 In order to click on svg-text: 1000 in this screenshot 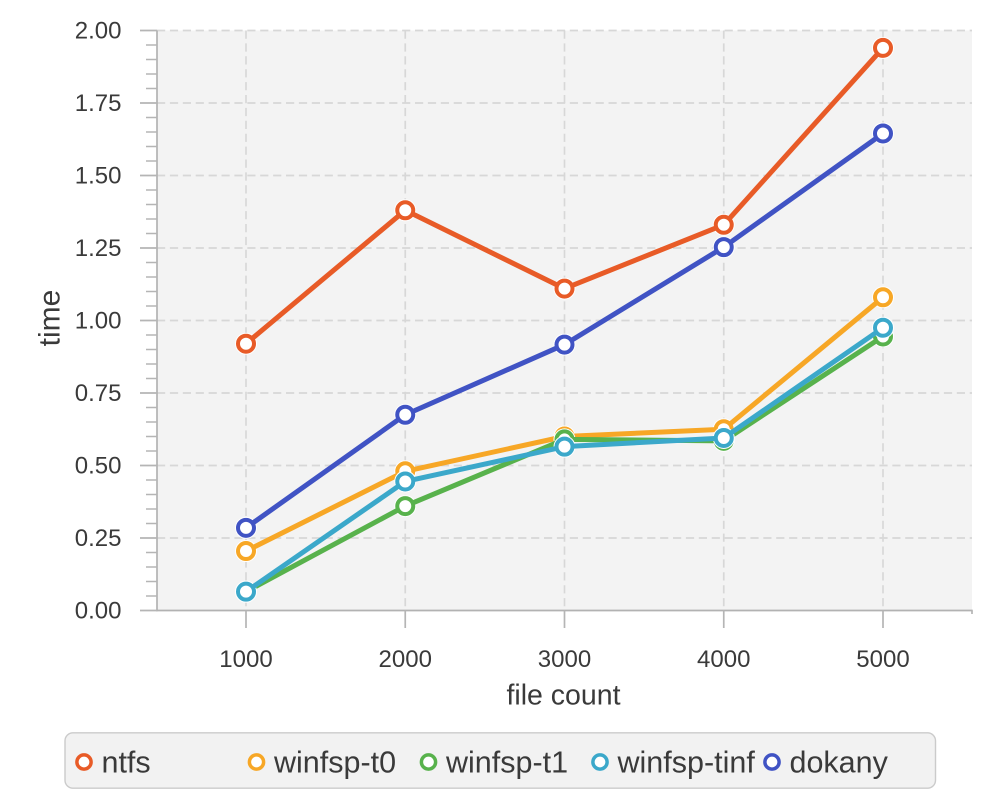, I will do `click(245, 659)`.